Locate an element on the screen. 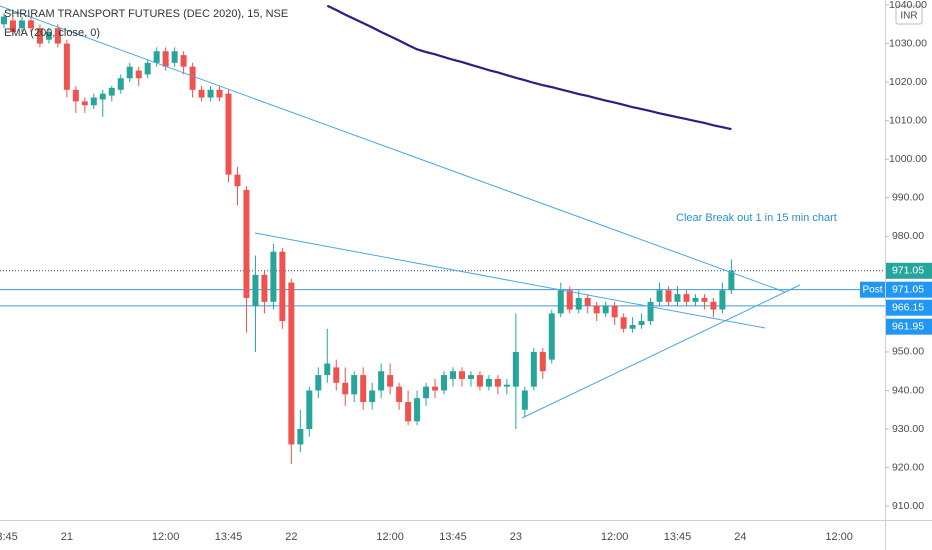  currency: INR is located at coordinates (908, 16).